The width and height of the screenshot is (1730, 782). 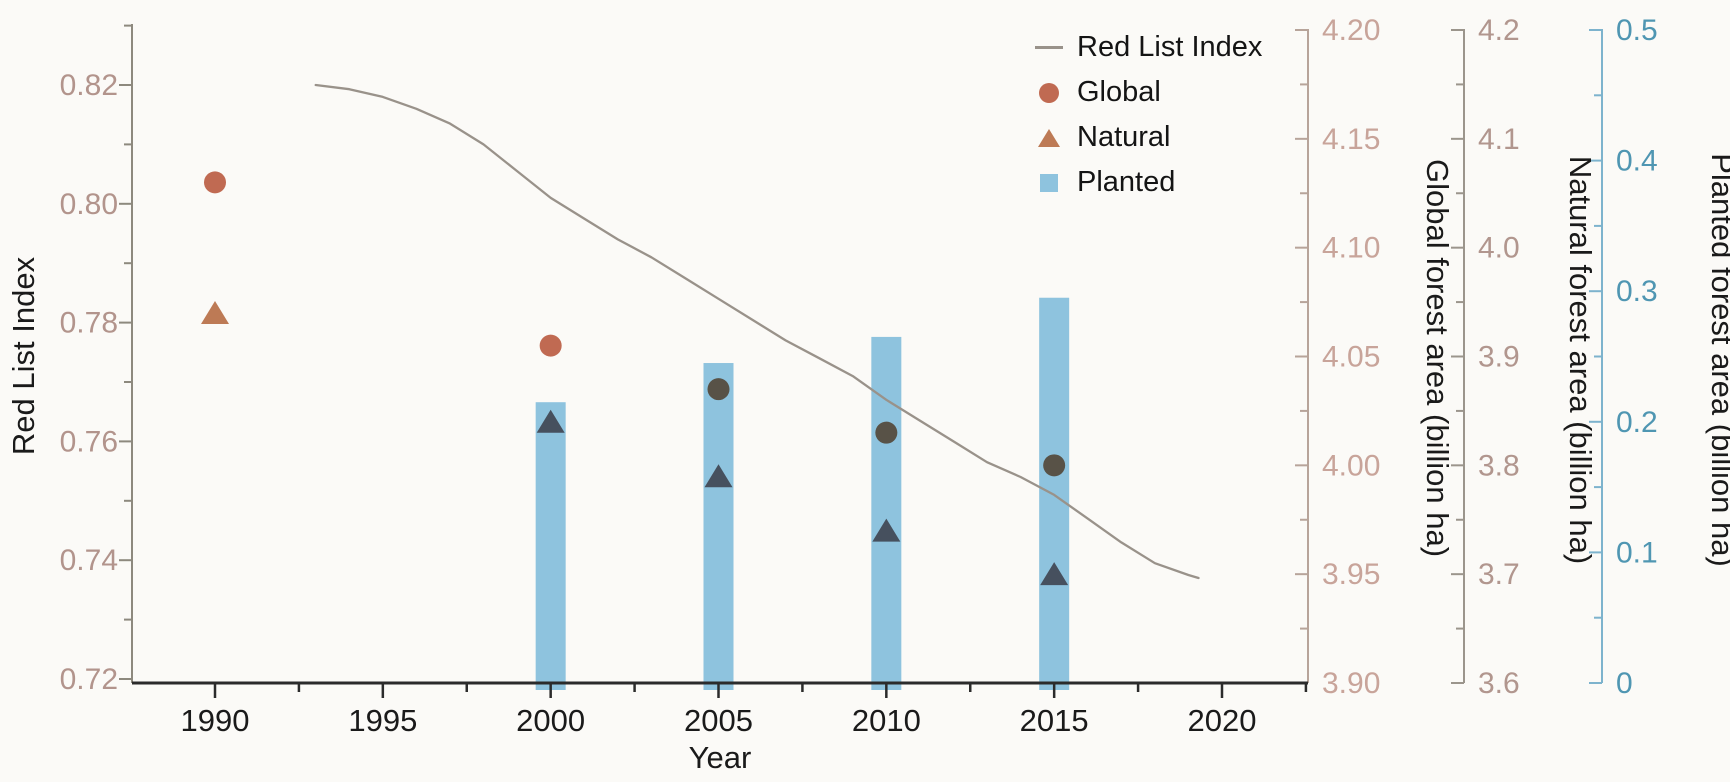 What do you see at coordinates (89, 679) in the screenshot?
I see `rli-tick-label: 0.72` at bounding box center [89, 679].